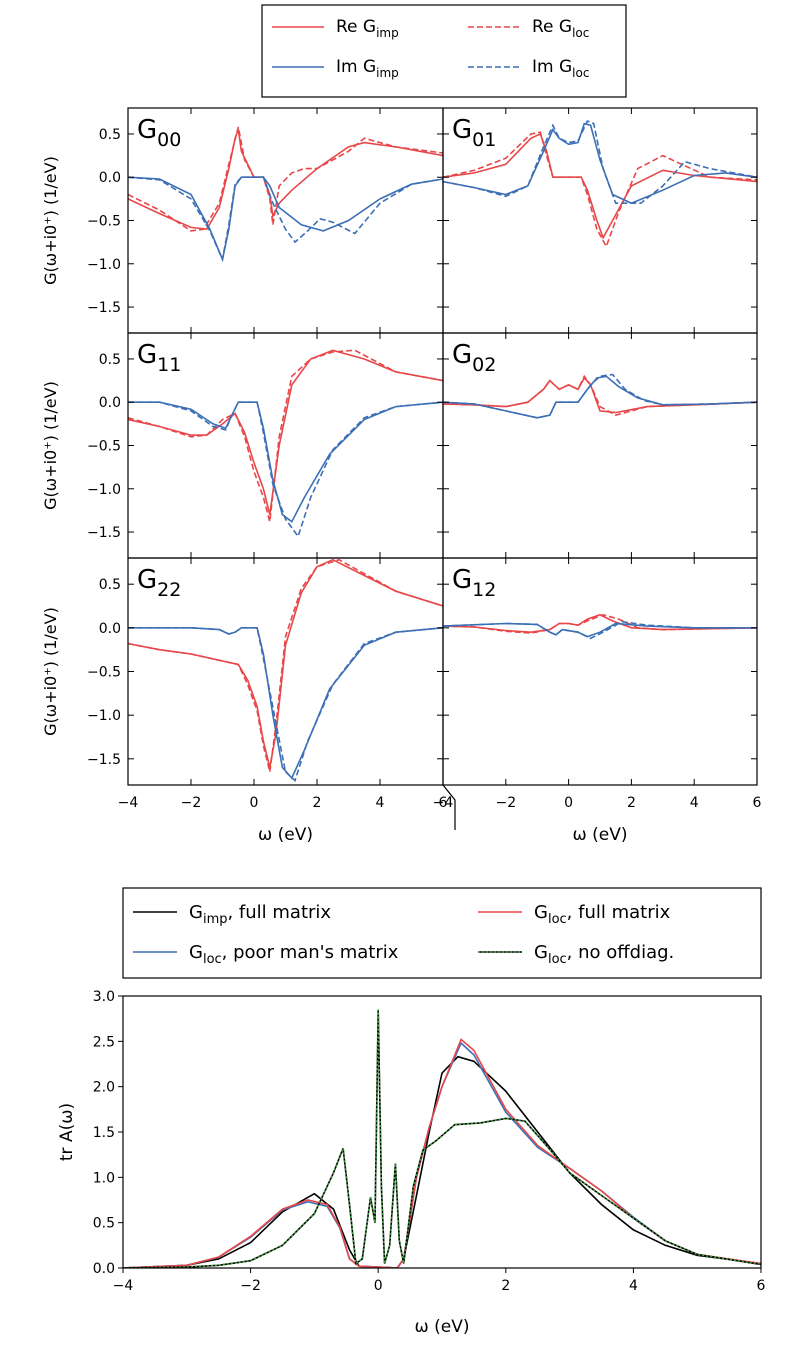 The image size is (788, 1360). Describe the element at coordinates (159, 358) in the screenshot. I see `panel-label: G11` at that location.